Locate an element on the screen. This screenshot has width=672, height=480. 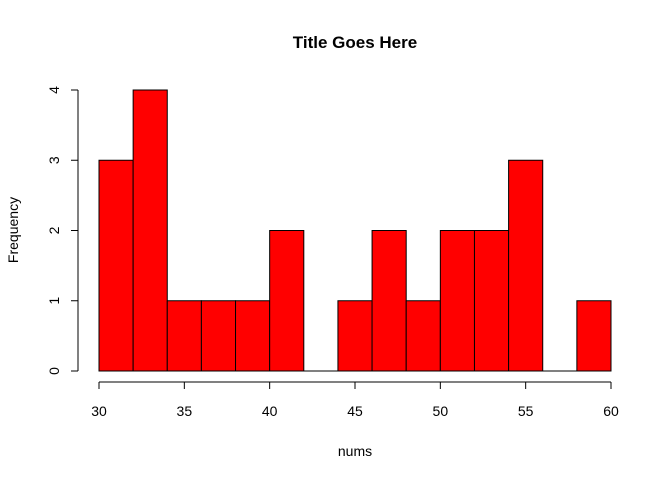
y-axis-label: Frequency is located at coordinates (13, 230).